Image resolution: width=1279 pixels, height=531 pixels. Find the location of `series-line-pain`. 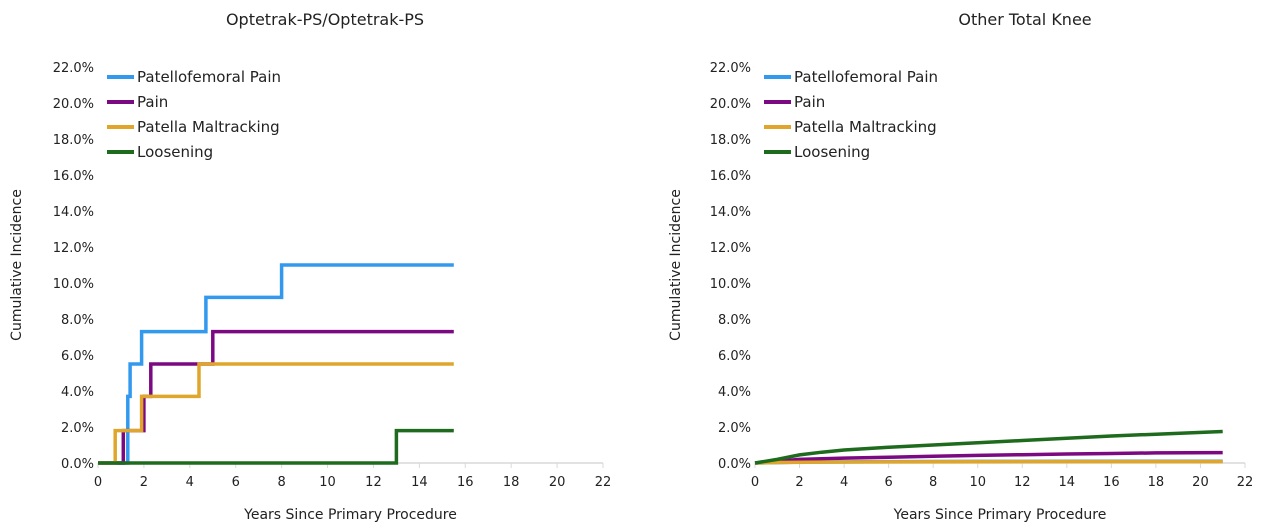

series-line-pain is located at coordinates (988, 457).